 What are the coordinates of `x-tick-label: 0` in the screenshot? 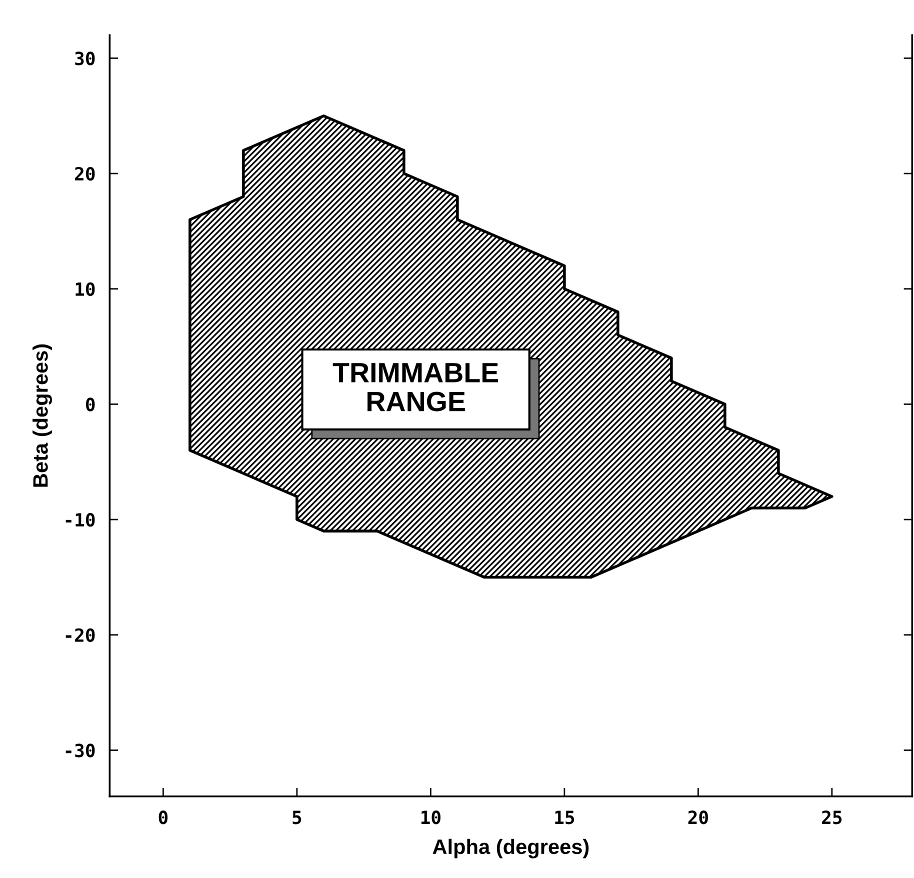 It's located at (163, 817).